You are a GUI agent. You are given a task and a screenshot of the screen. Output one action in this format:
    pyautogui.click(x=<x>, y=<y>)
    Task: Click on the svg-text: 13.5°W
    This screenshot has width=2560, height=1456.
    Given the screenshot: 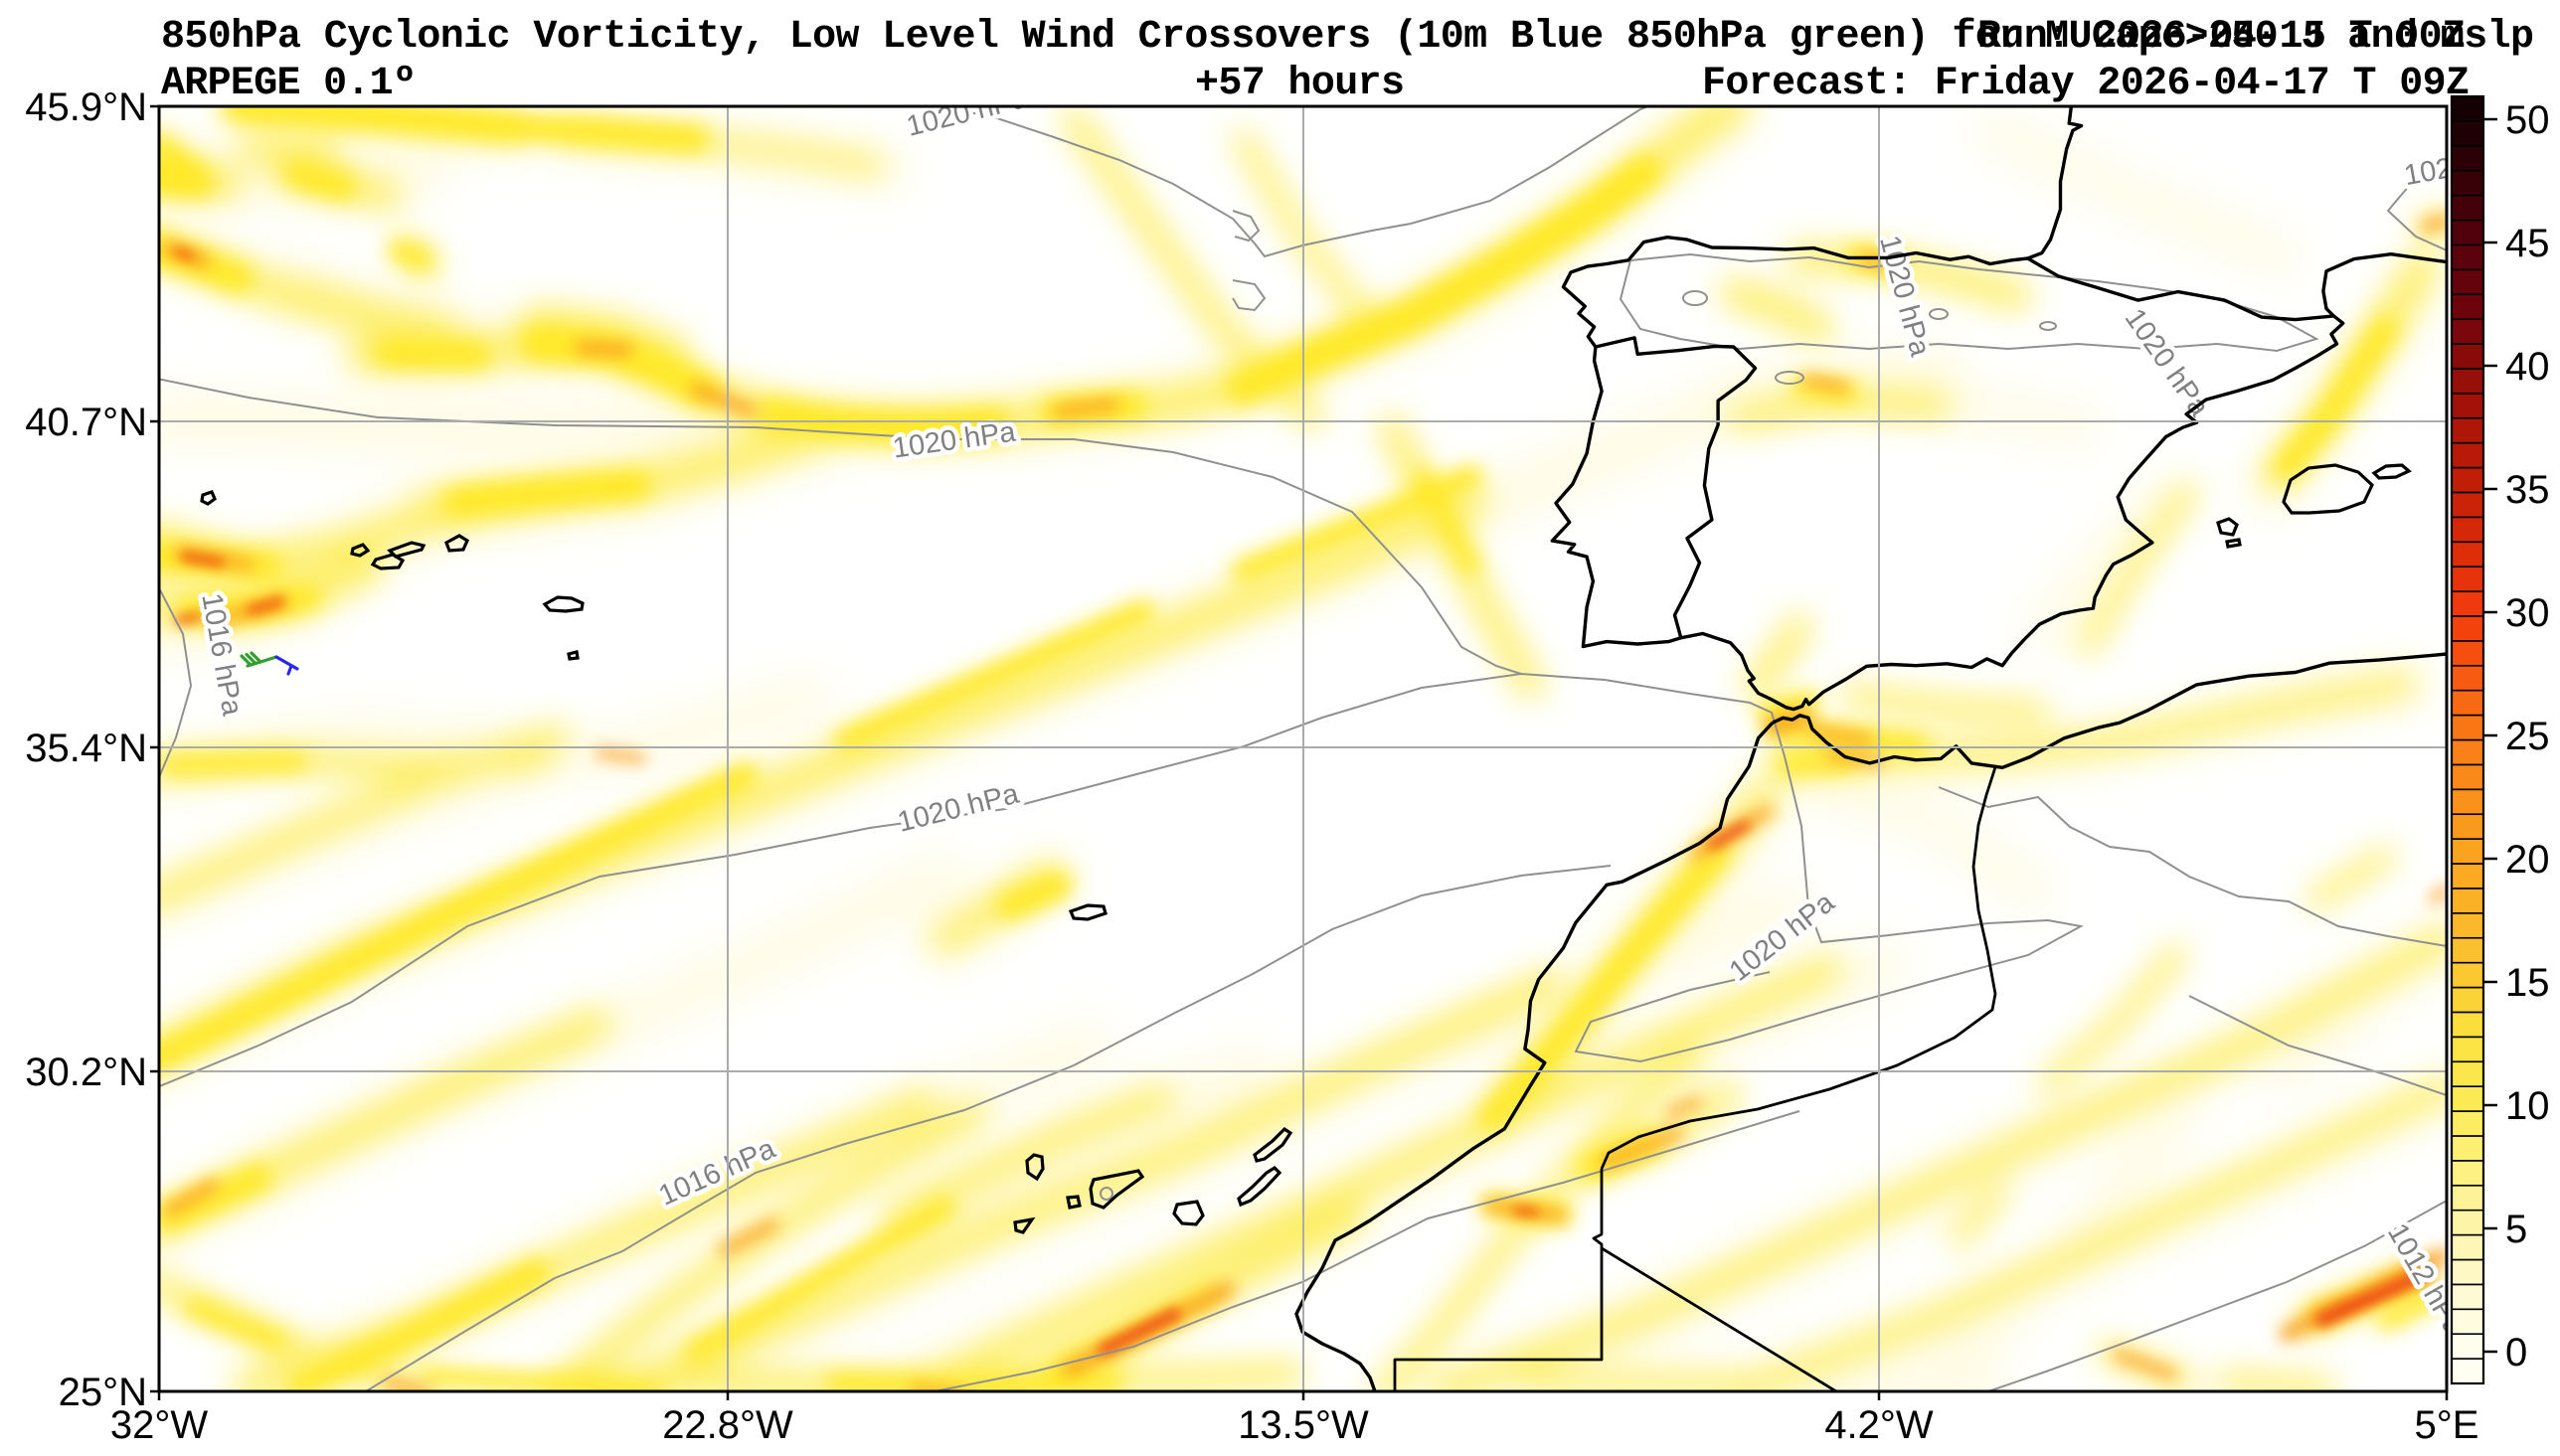 What is the action you would take?
    pyautogui.click(x=1303, y=1425)
    